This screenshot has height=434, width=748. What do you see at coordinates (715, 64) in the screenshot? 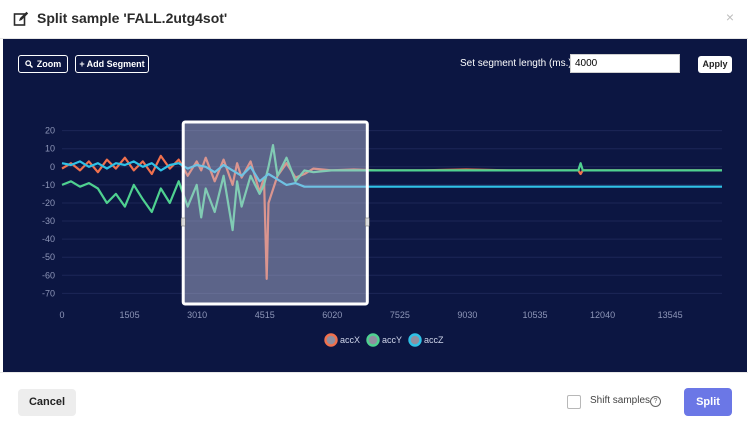
I see `apply-button: Apply` at bounding box center [715, 64].